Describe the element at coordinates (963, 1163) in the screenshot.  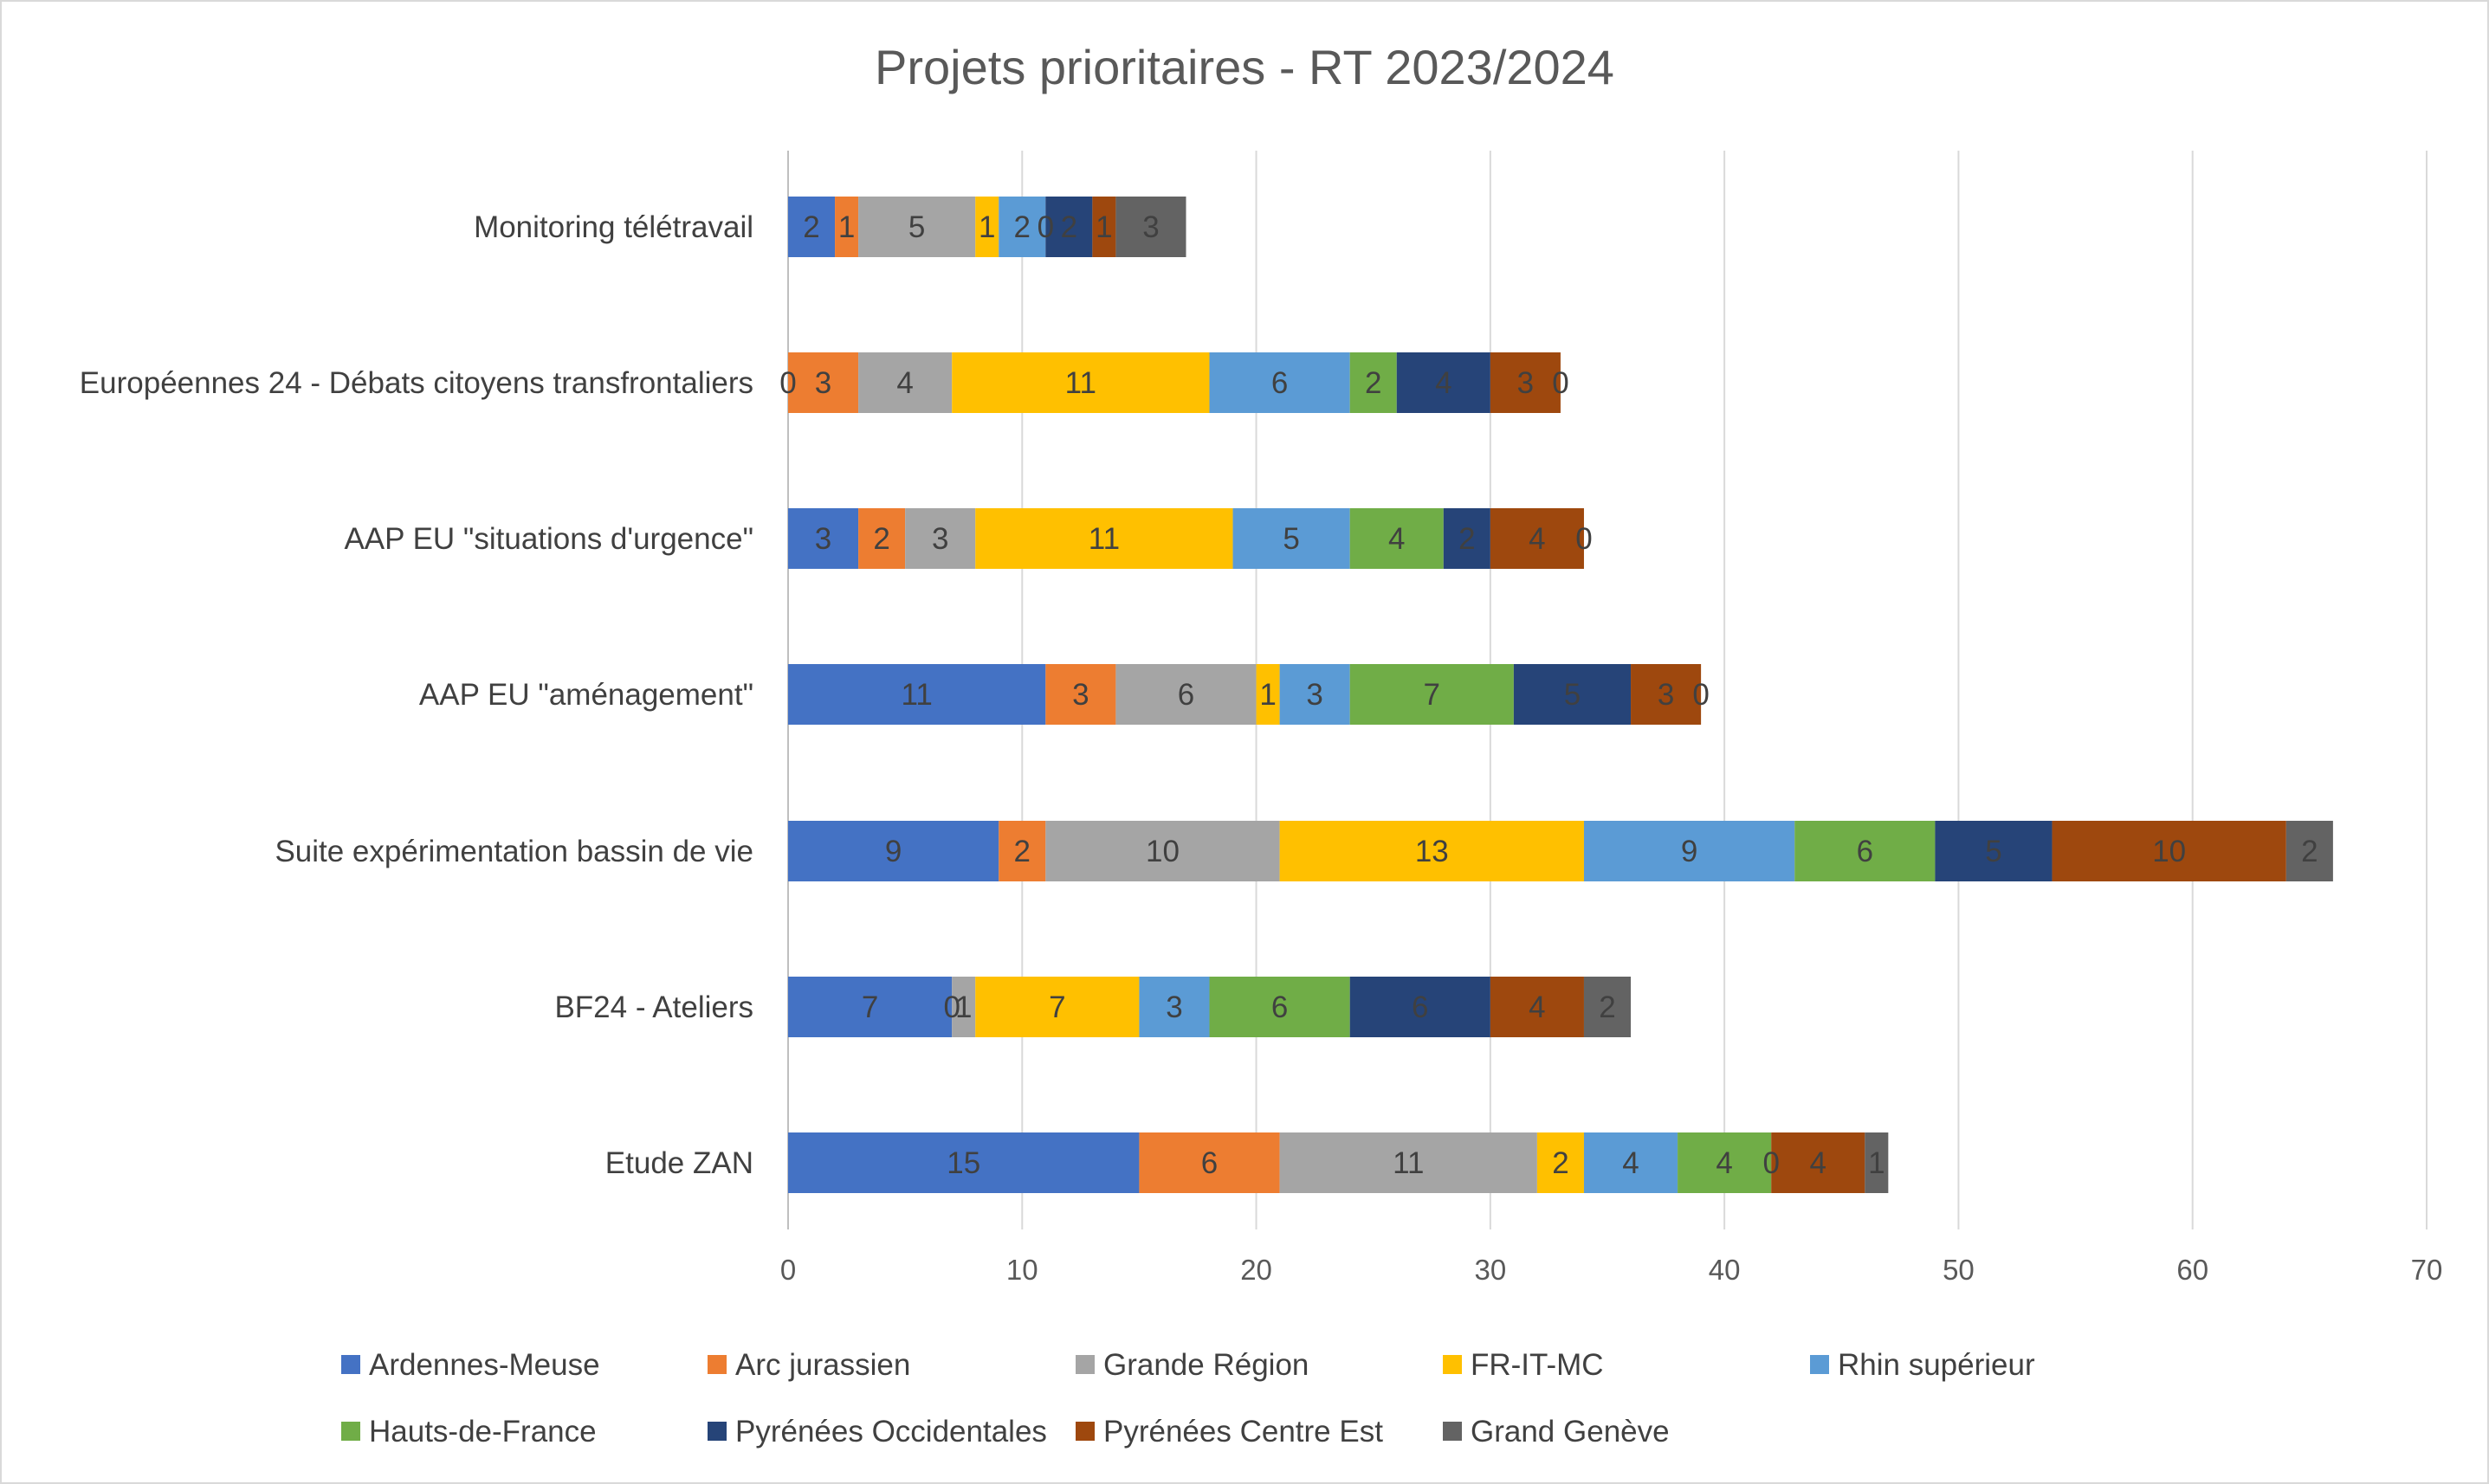
I see `data-label: 15` at that location.